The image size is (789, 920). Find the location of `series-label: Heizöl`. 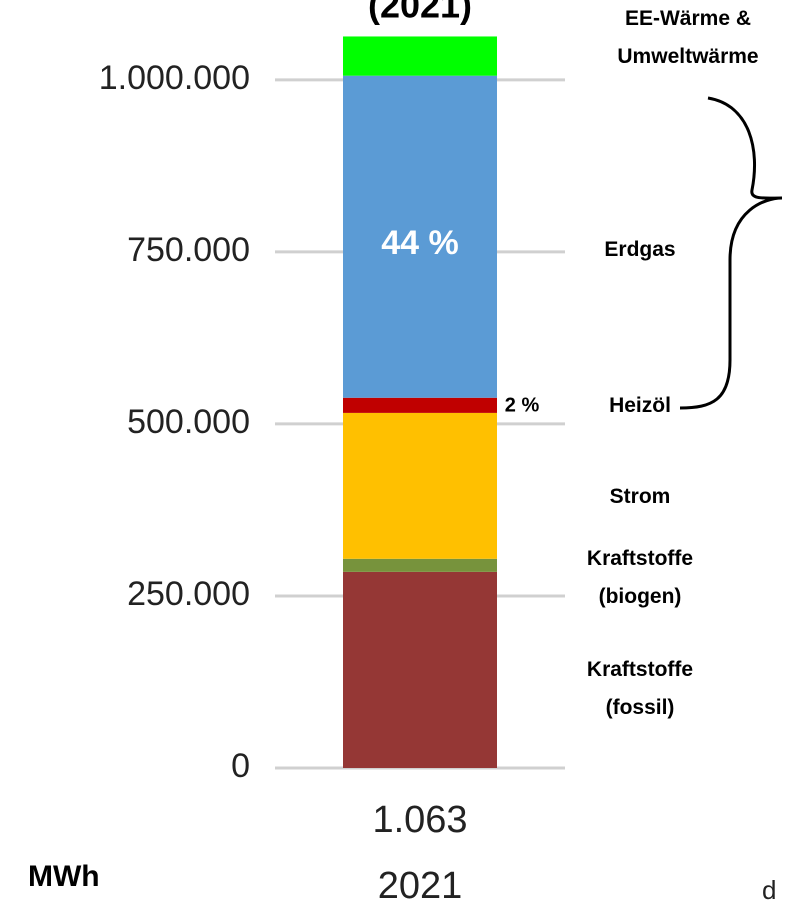

series-label: Heizöl is located at coordinates (640, 405).